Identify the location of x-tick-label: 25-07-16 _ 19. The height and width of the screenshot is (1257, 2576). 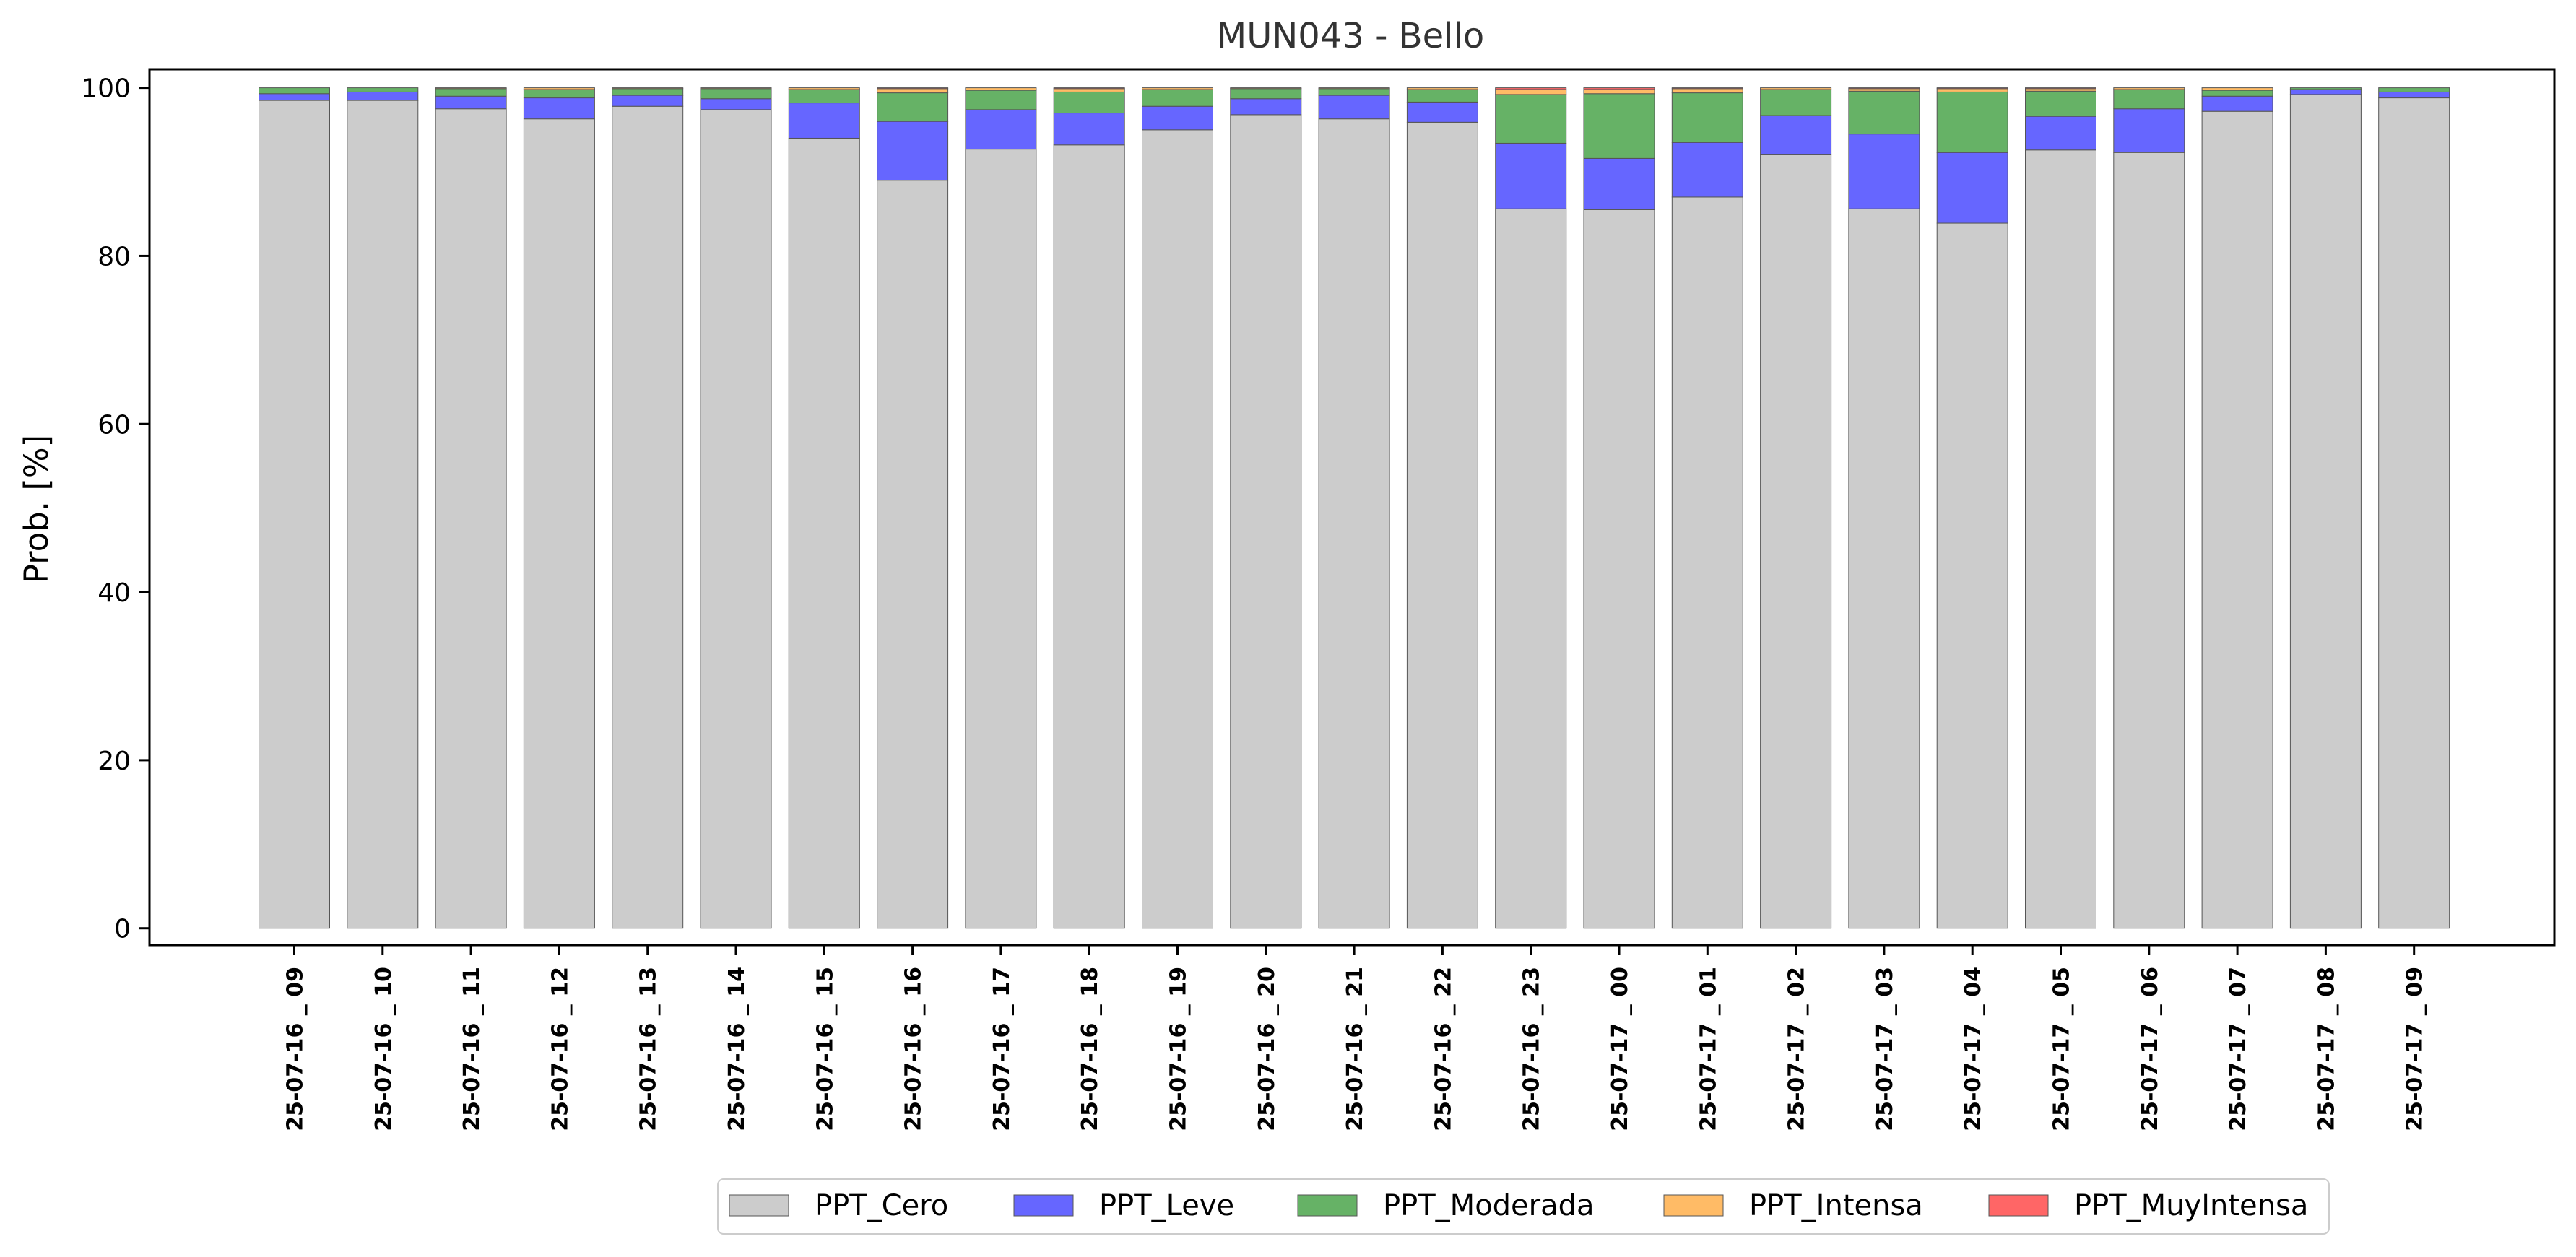
(1179, 1049).